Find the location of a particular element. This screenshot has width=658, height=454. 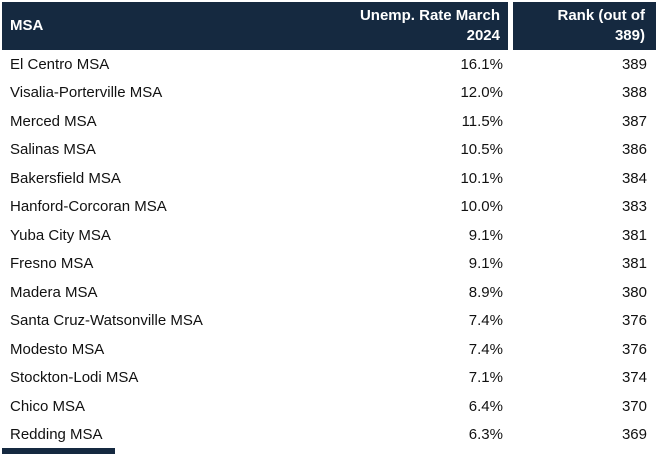

table-row: Yuba City MSA 9.1% 381 is located at coordinates (329, 235).